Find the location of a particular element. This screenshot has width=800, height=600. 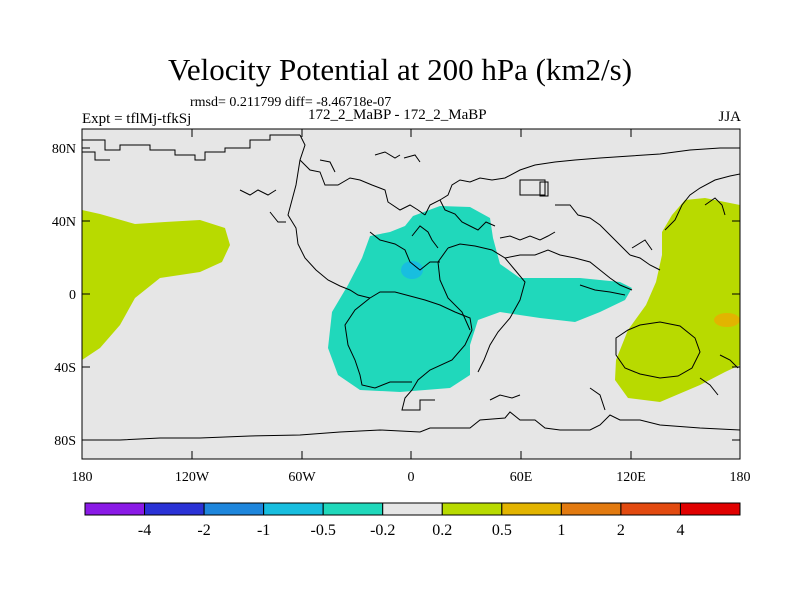

colorbar-label: 4 is located at coordinates (680, 530).